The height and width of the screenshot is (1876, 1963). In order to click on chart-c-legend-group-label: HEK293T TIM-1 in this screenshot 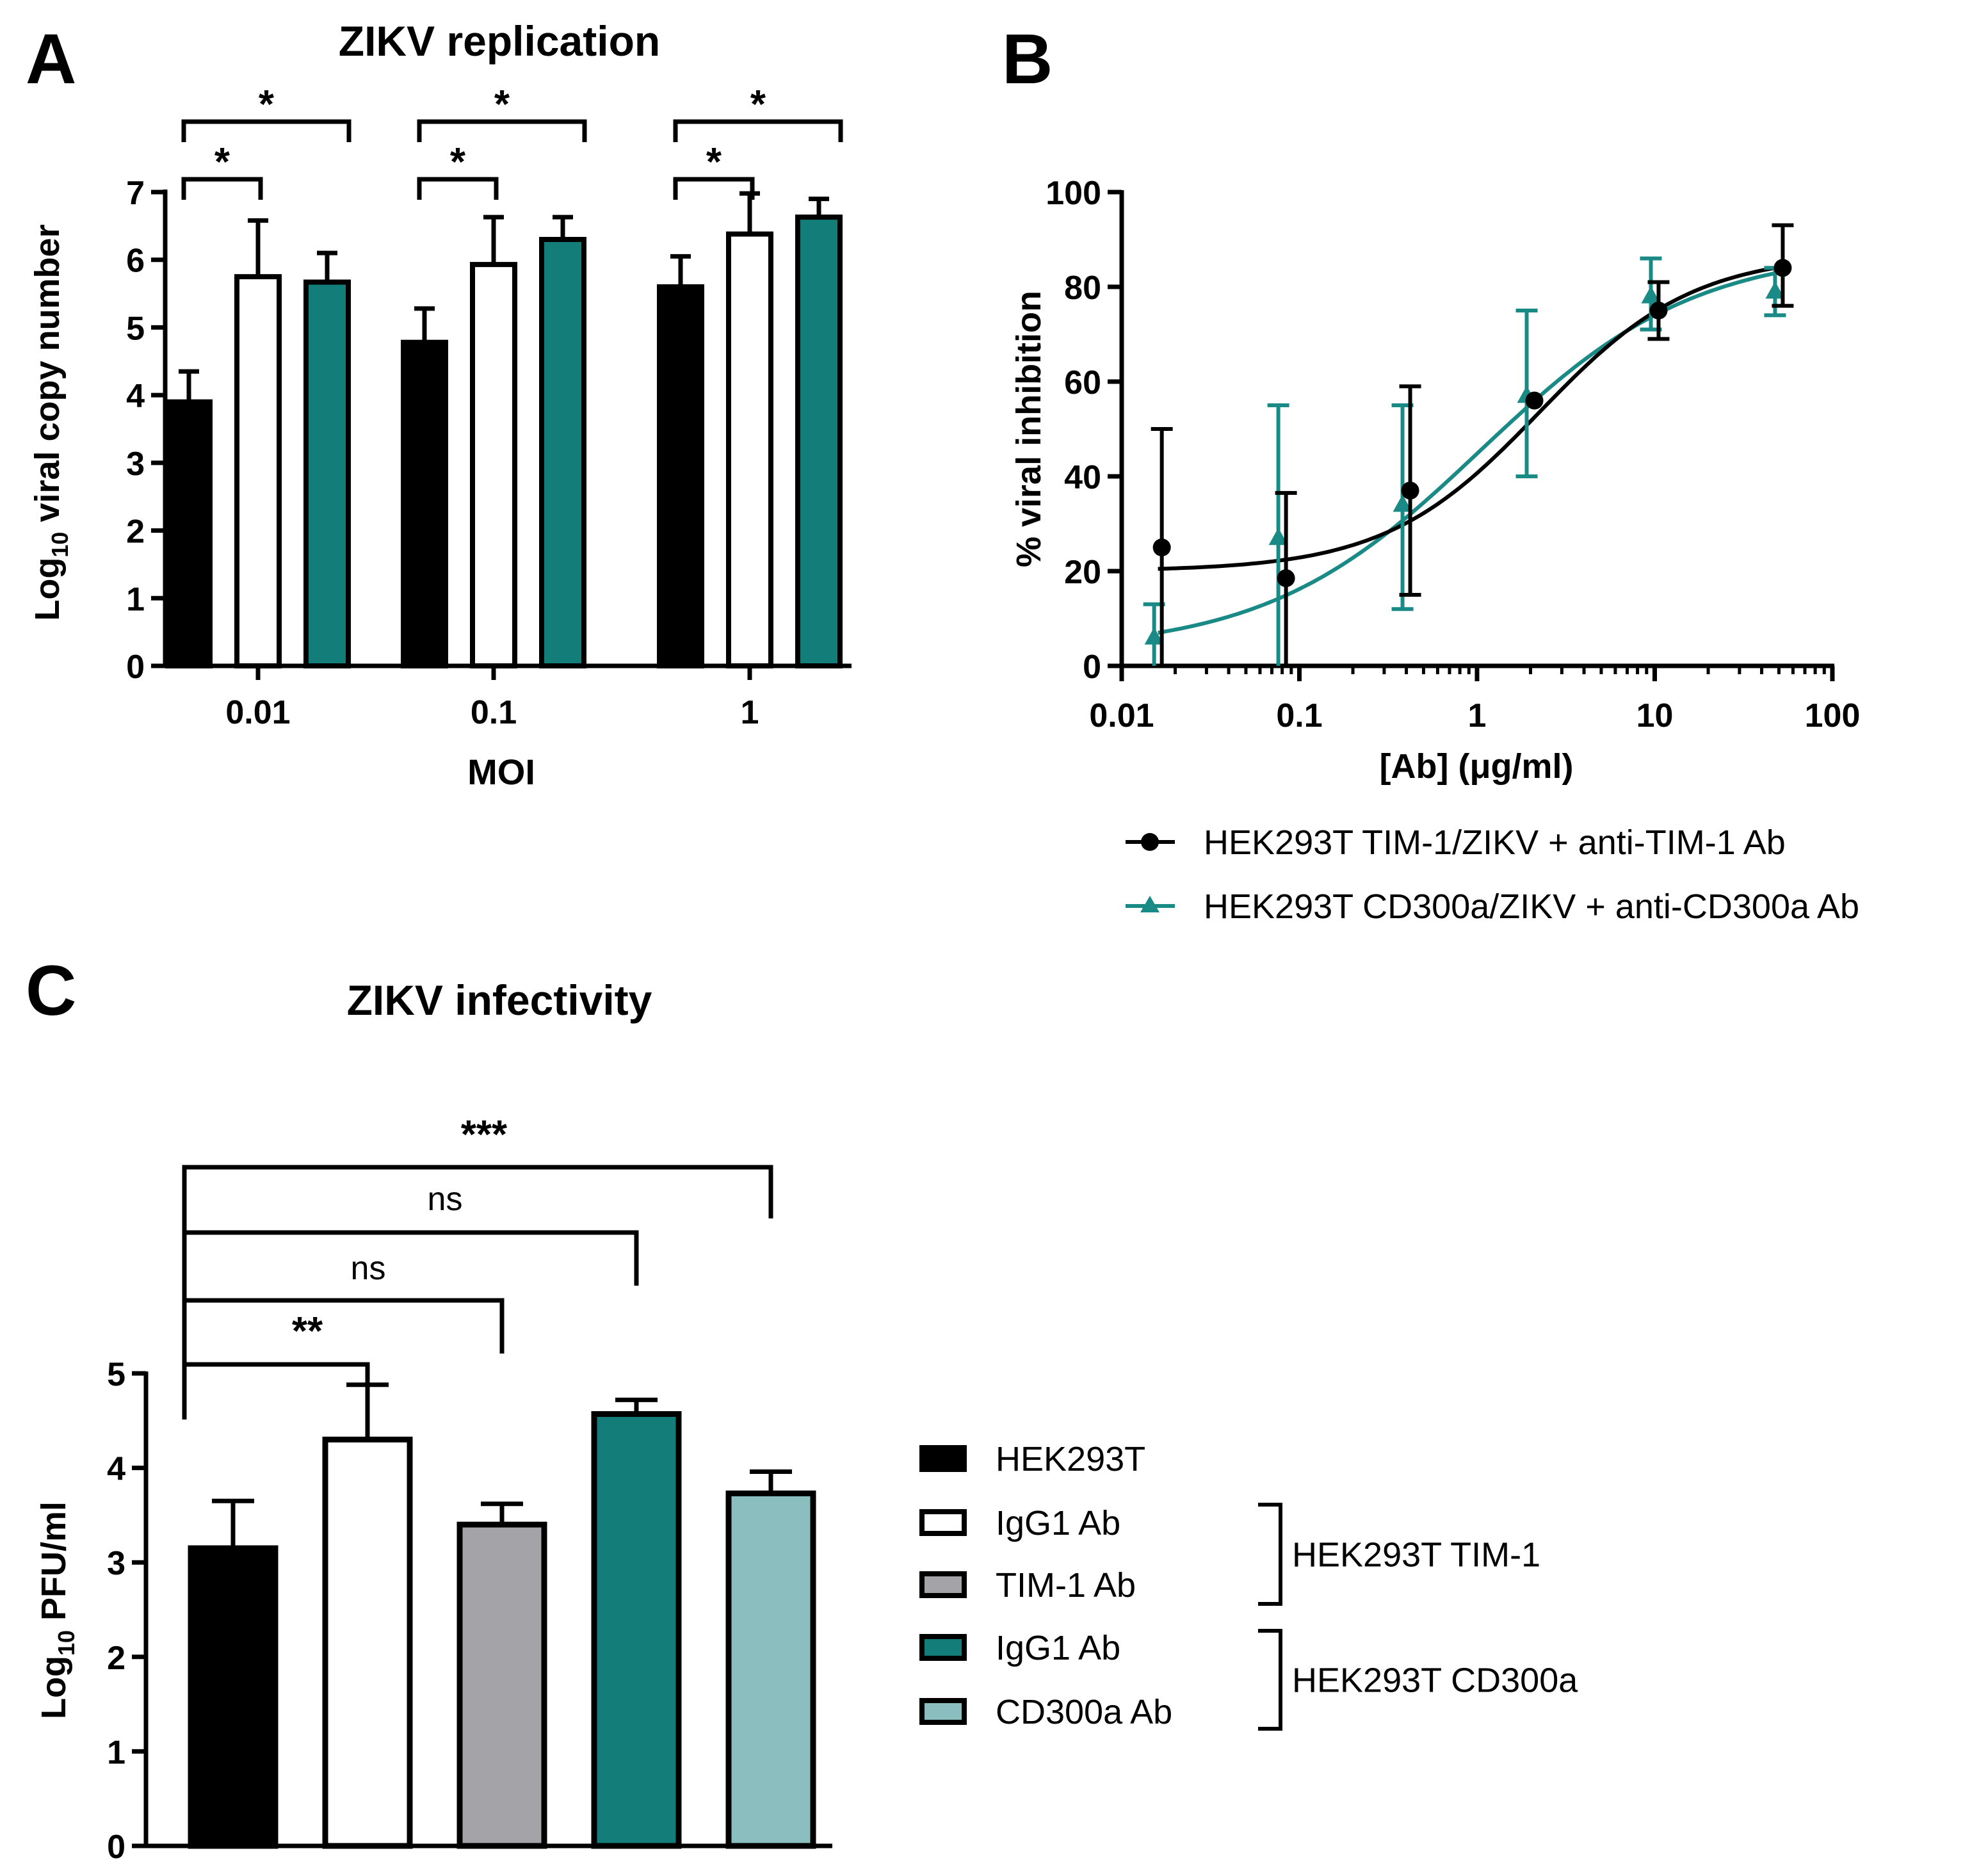, I will do `click(1416, 1555)`.